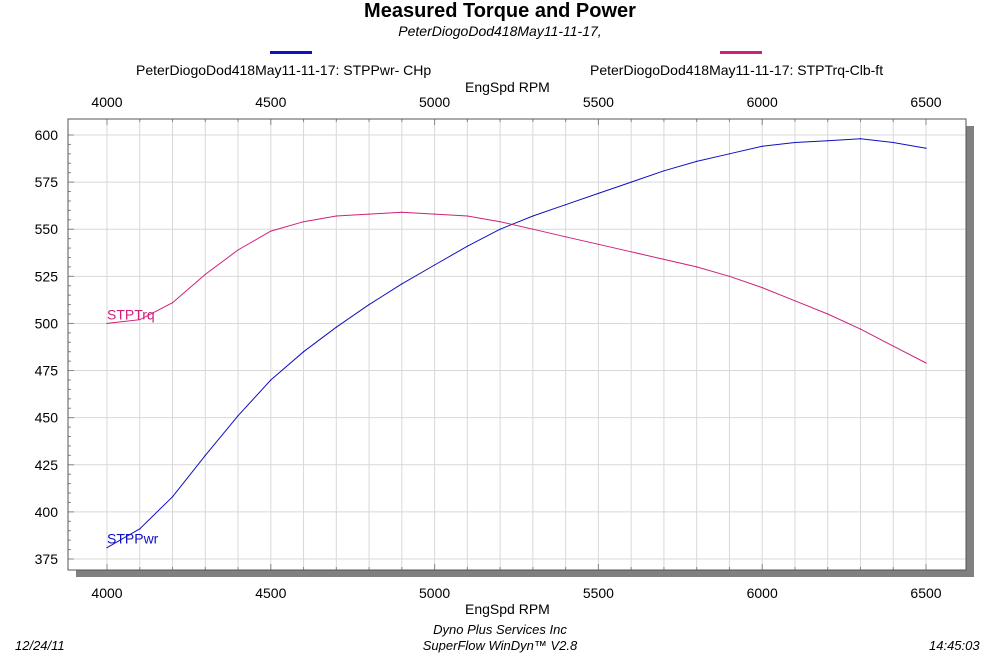  What do you see at coordinates (106, 593) in the screenshot?
I see `x-tick-label: 4000` at bounding box center [106, 593].